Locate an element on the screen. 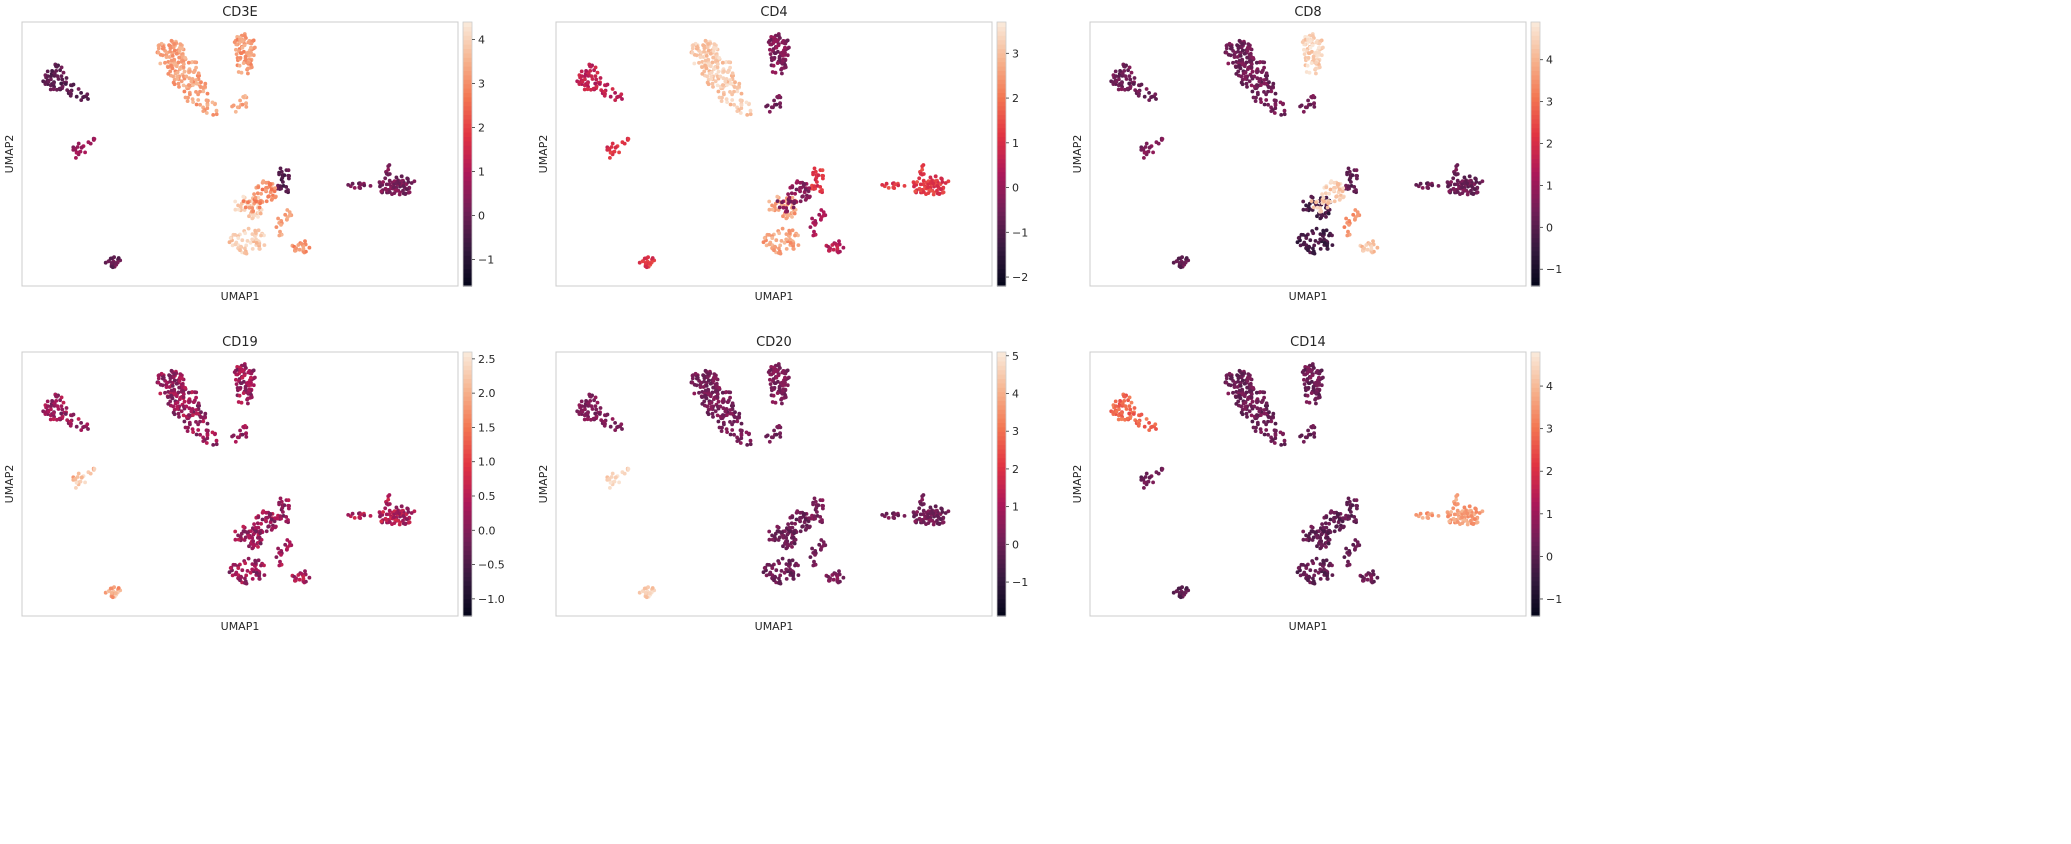  colorbar-tick-label: 0 is located at coordinates (1015, 544).